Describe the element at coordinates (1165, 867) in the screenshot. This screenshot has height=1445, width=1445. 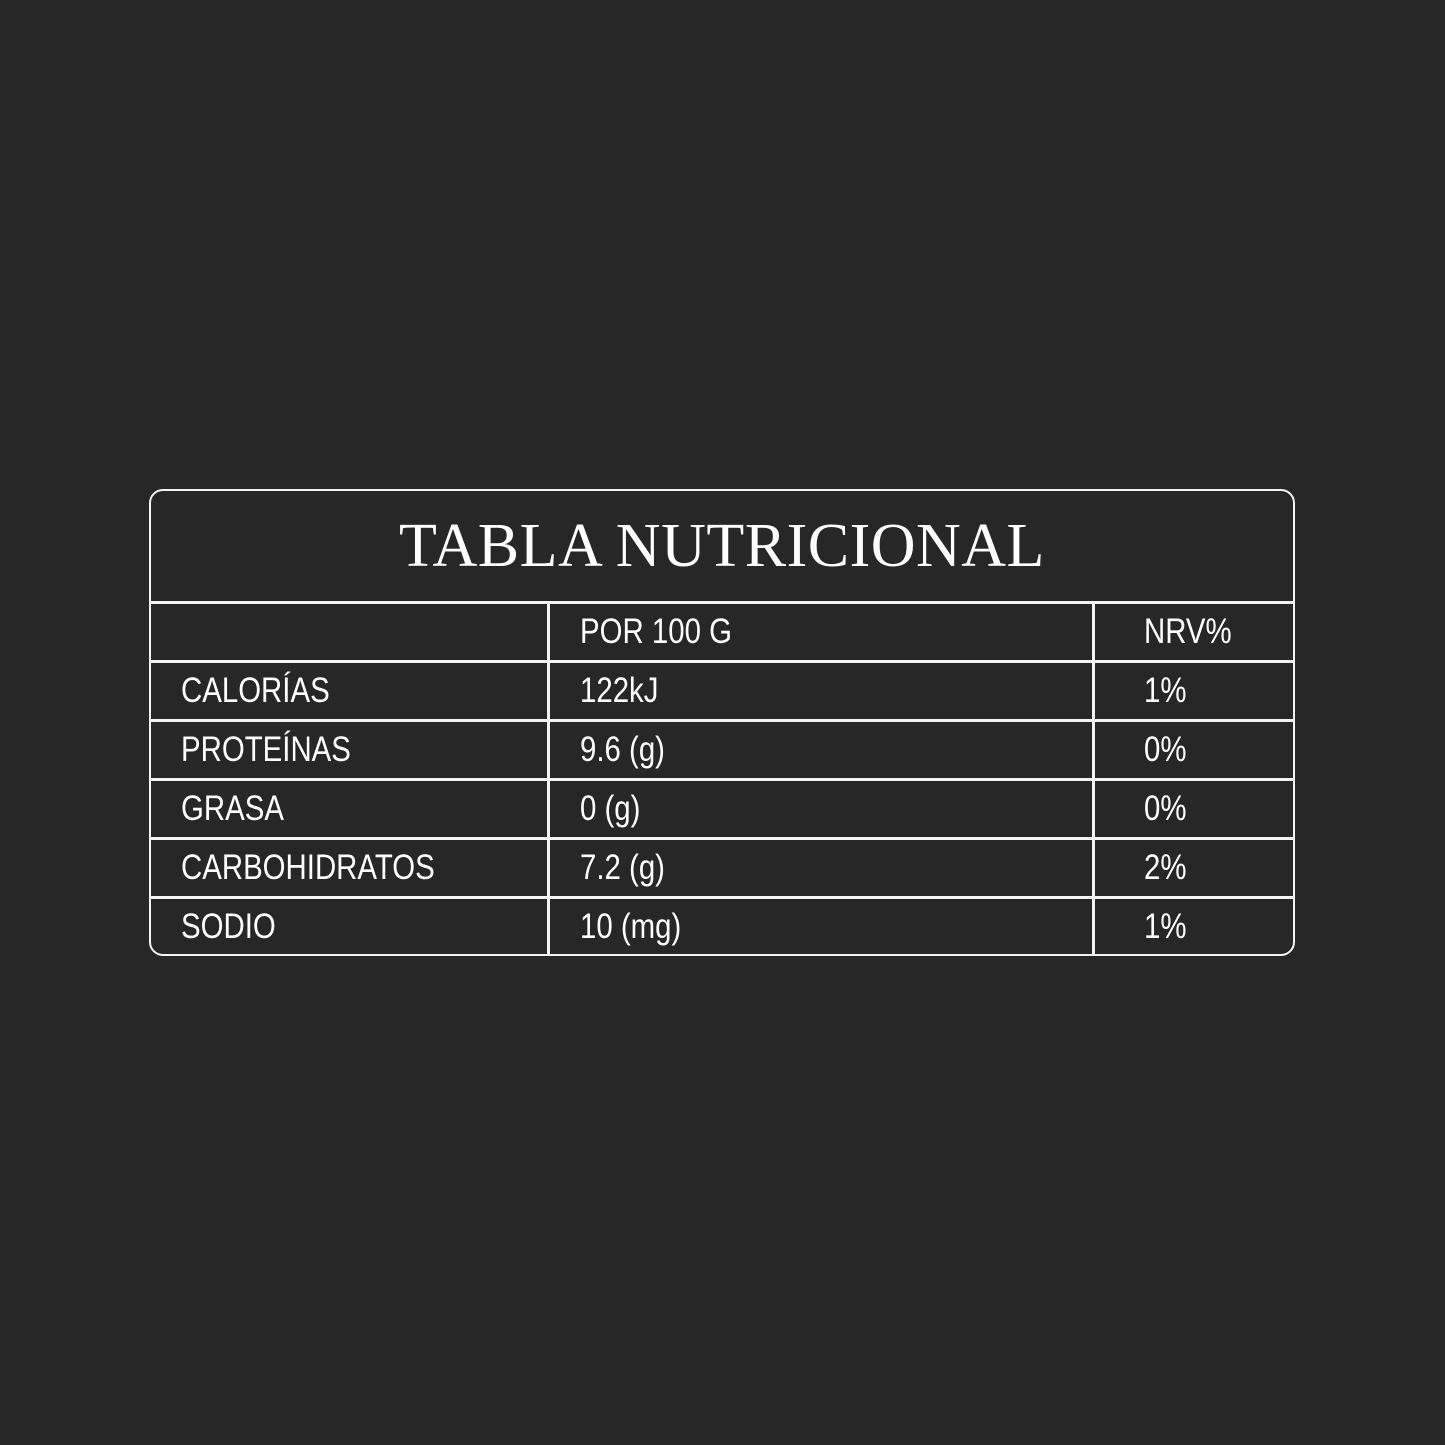
I see `cell-text: 2%` at that location.